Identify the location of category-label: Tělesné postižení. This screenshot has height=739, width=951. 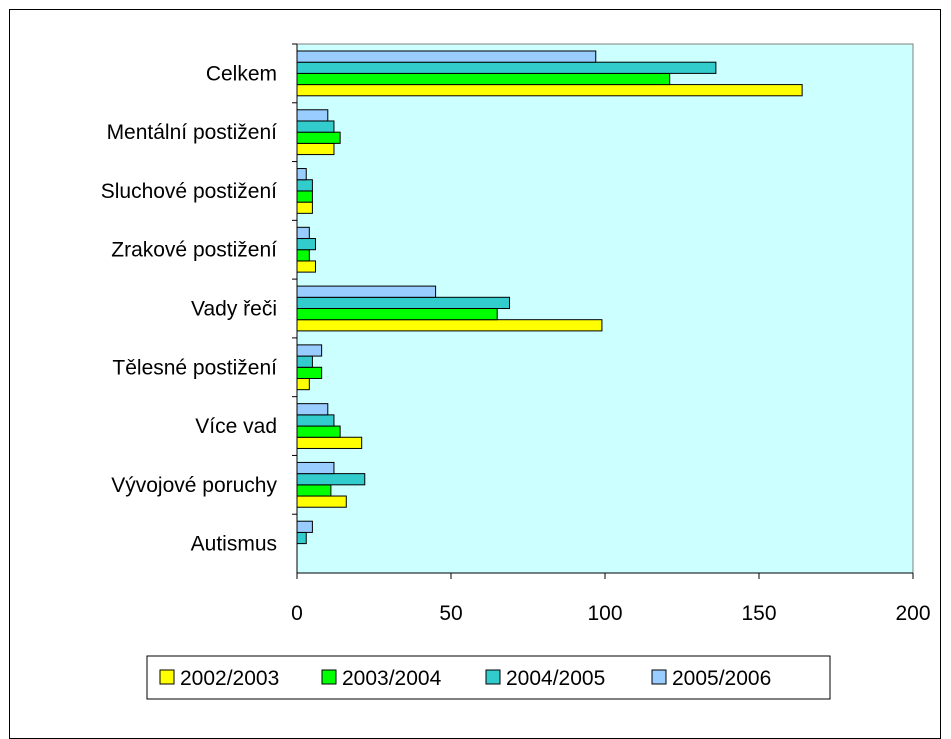
(194, 367).